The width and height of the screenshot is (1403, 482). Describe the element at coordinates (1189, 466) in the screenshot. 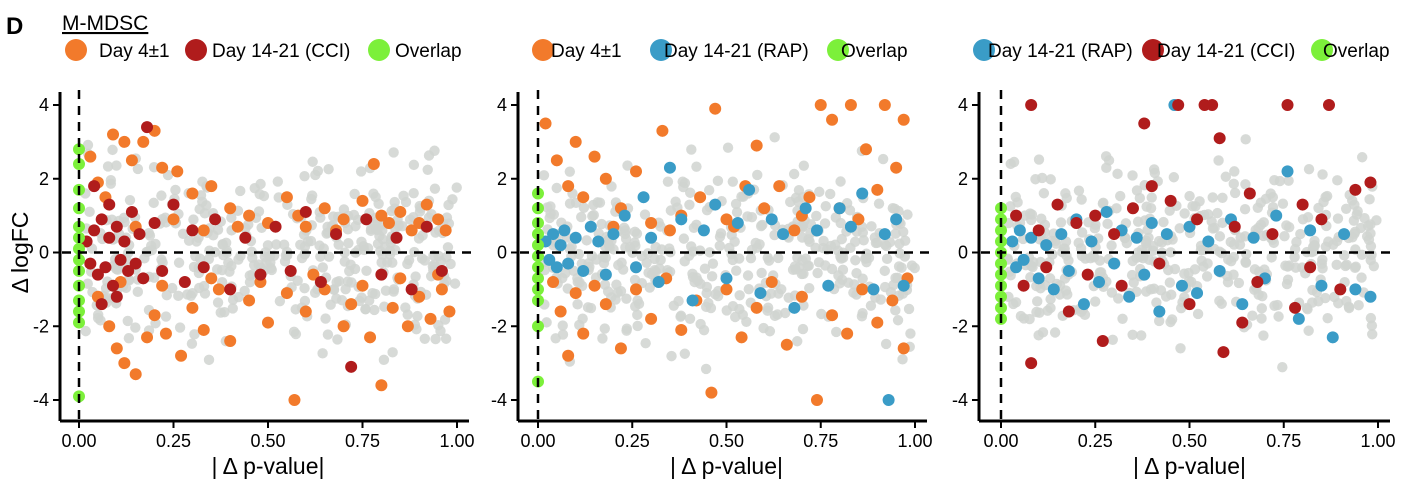

I see `x-axis-title: | Δ p-value|` at that location.